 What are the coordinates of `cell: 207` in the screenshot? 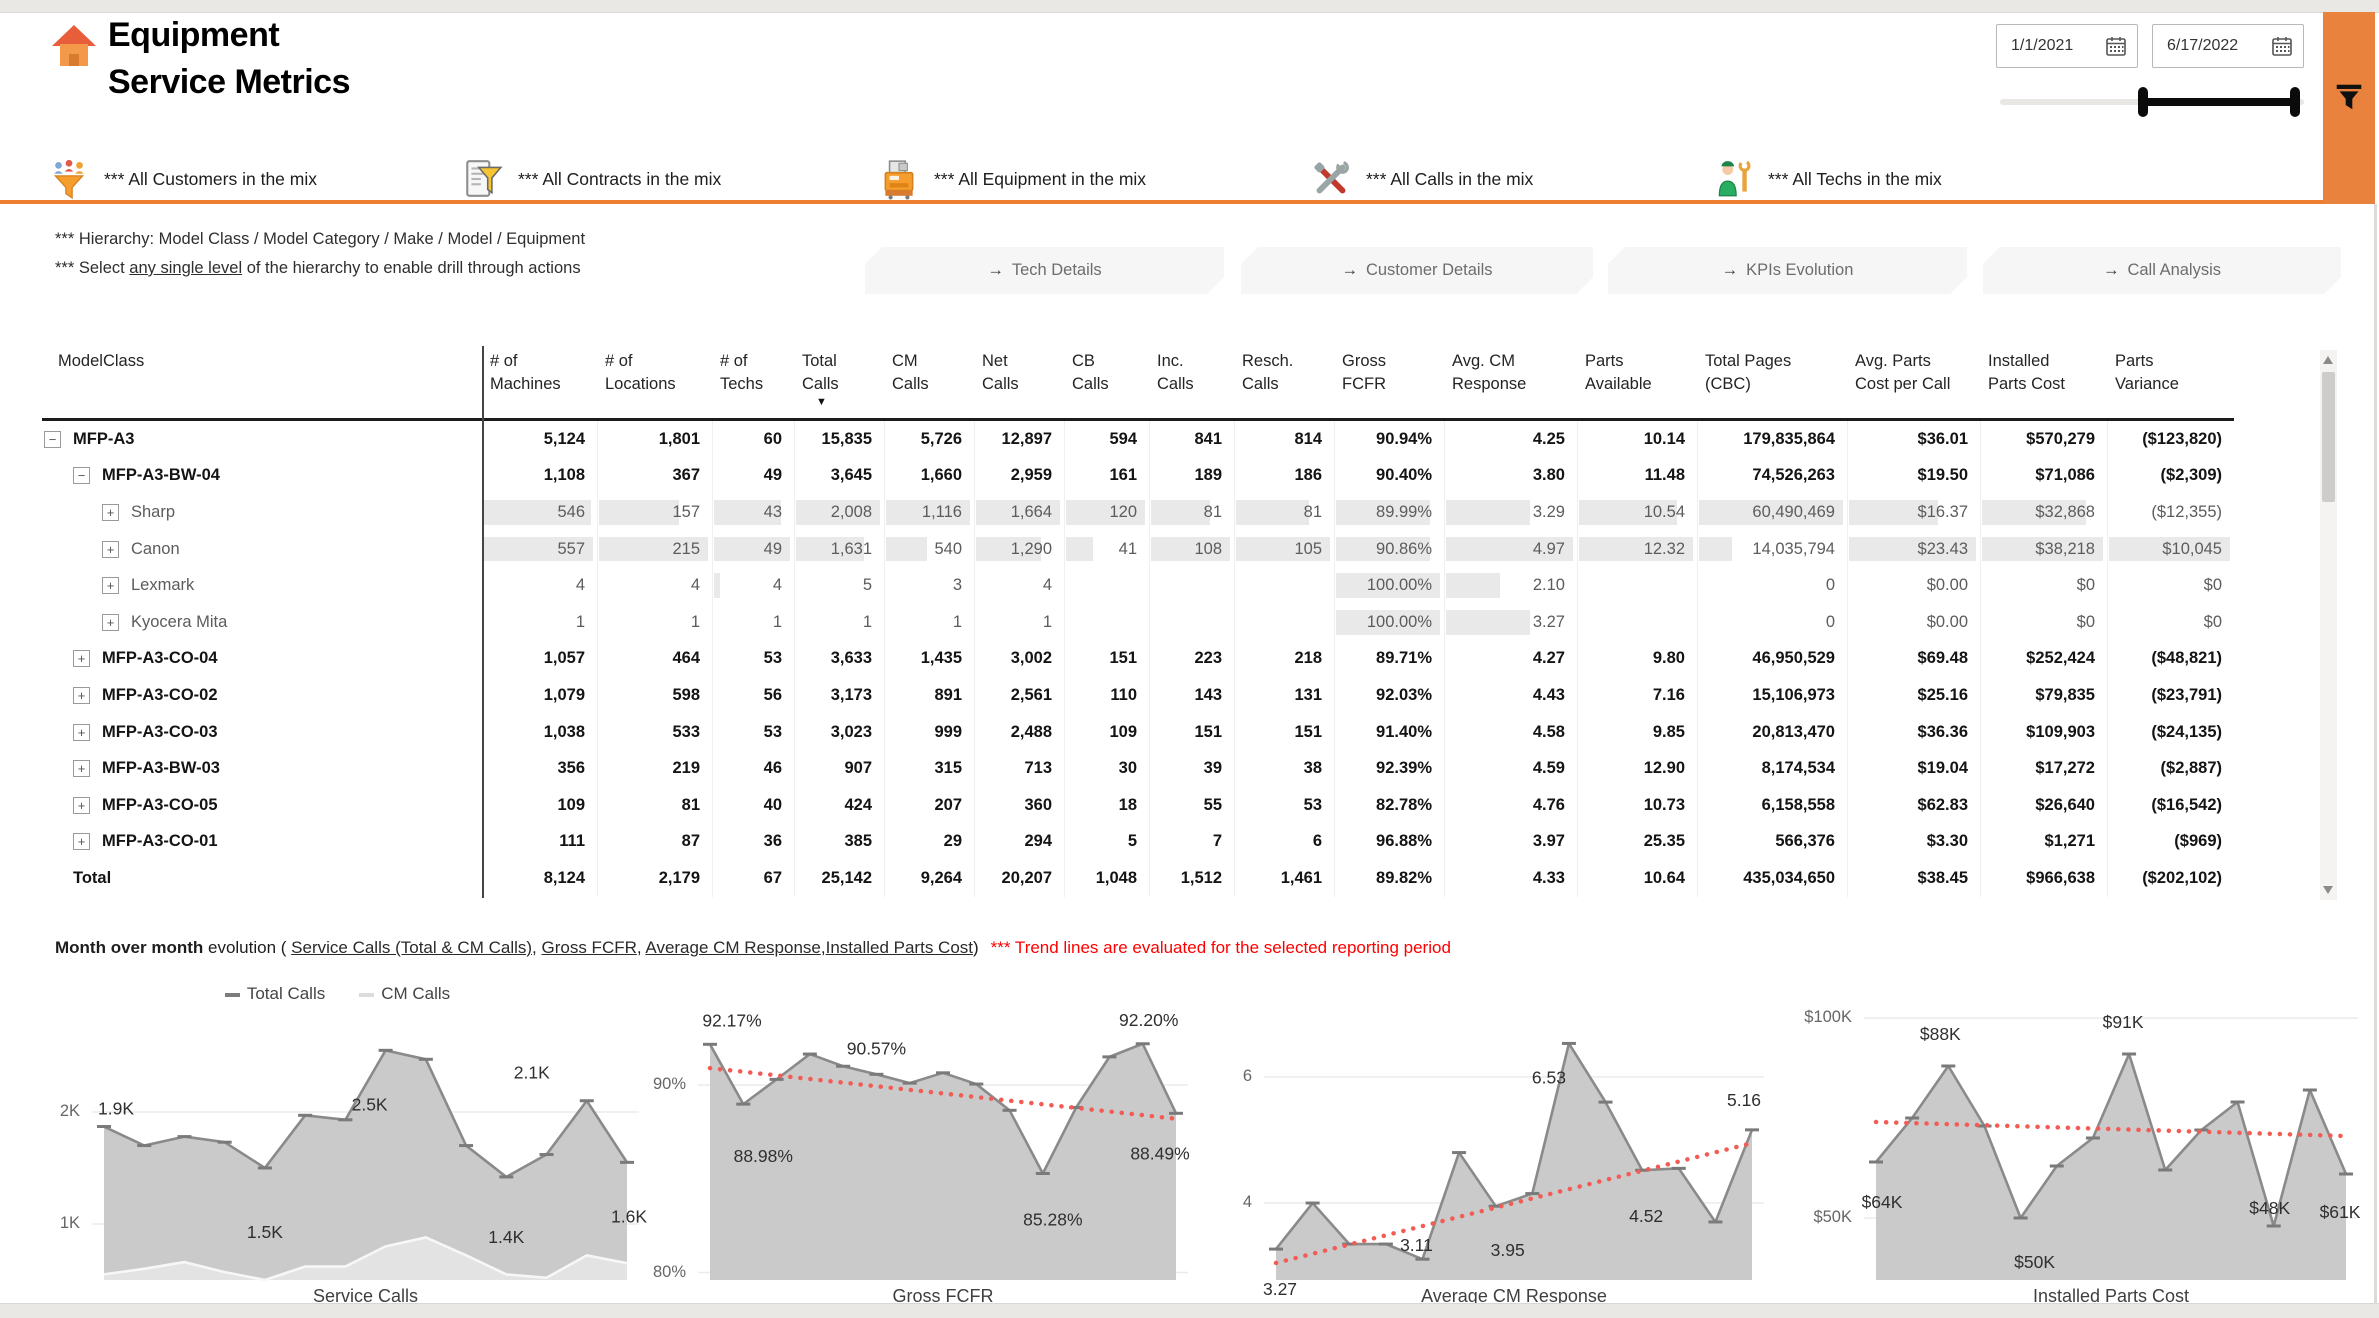 It's located at (929, 805).